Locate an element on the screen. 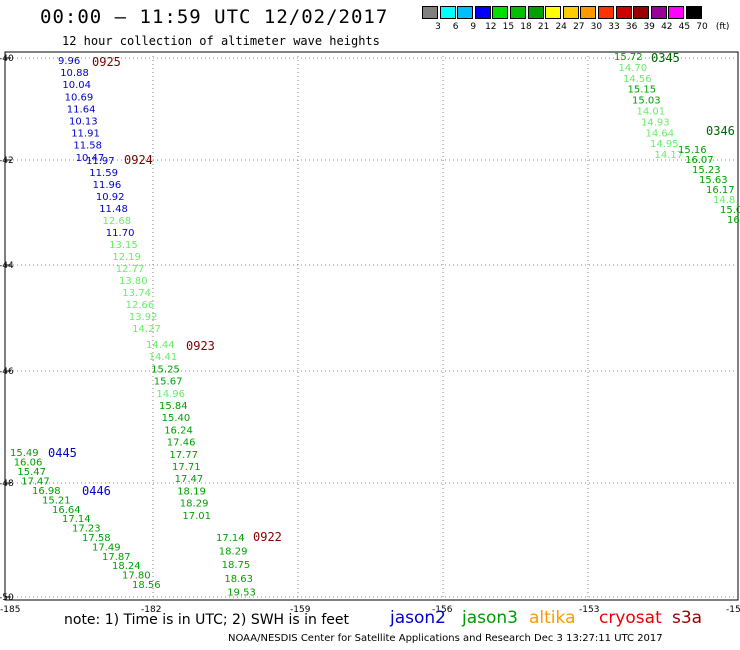 This screenshot has height=650, width=740. wave-height-value: 11.91 is located at coordinates (85, 134).